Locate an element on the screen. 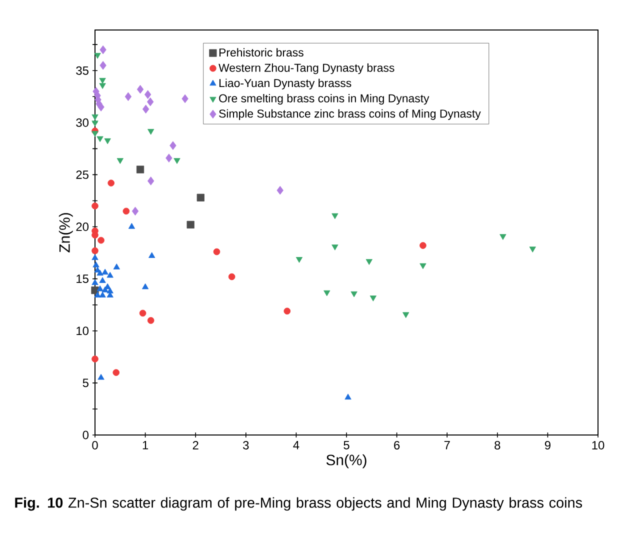  x-tick-label: 10 is located at coordinates (598, 445).